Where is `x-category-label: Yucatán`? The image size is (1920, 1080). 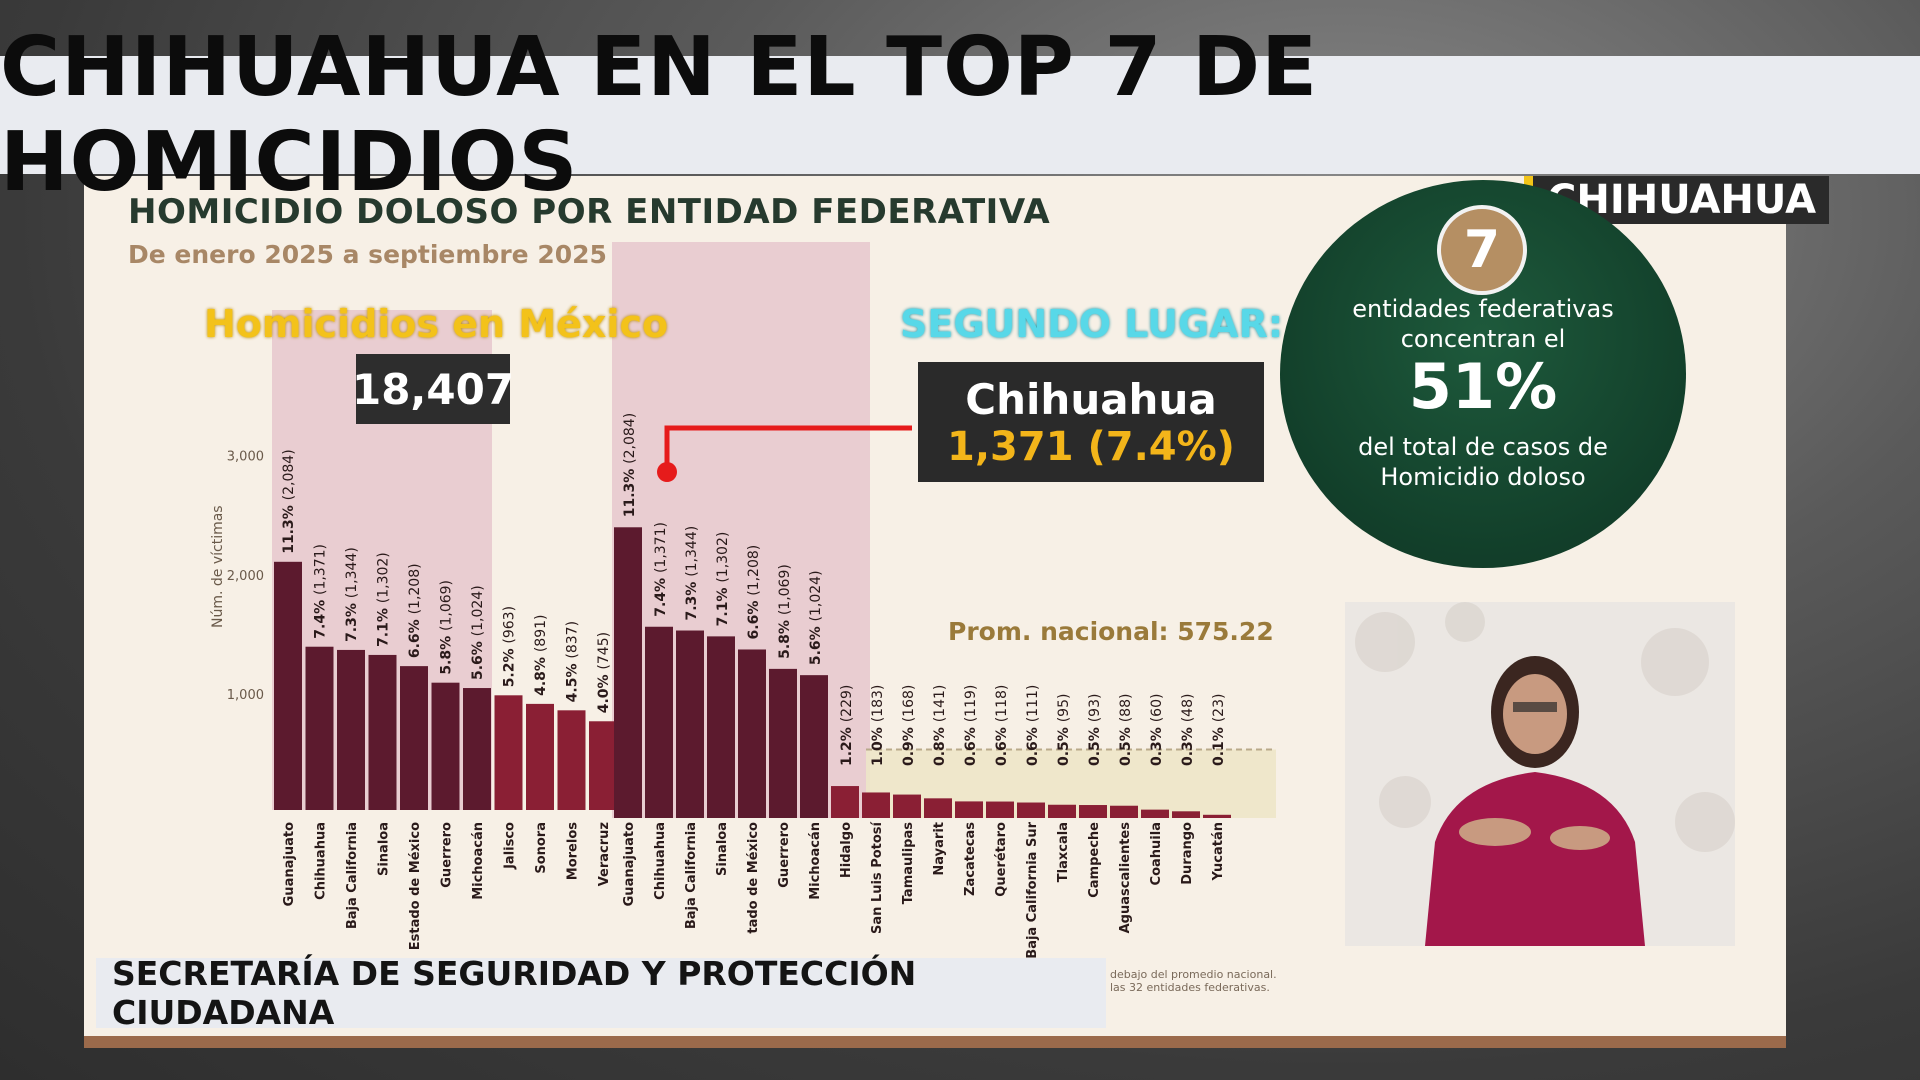 x-category-label: Yucatán is located at coordinates (1218, 851).